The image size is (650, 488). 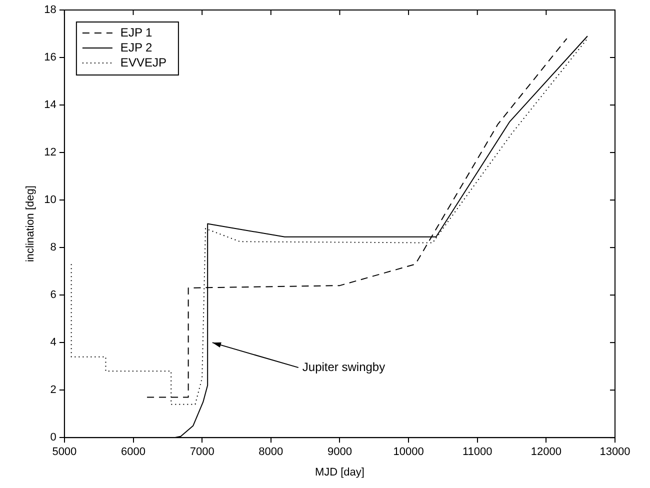 I want to click on x-tick-label: 13000, so click(x=615, y=452).